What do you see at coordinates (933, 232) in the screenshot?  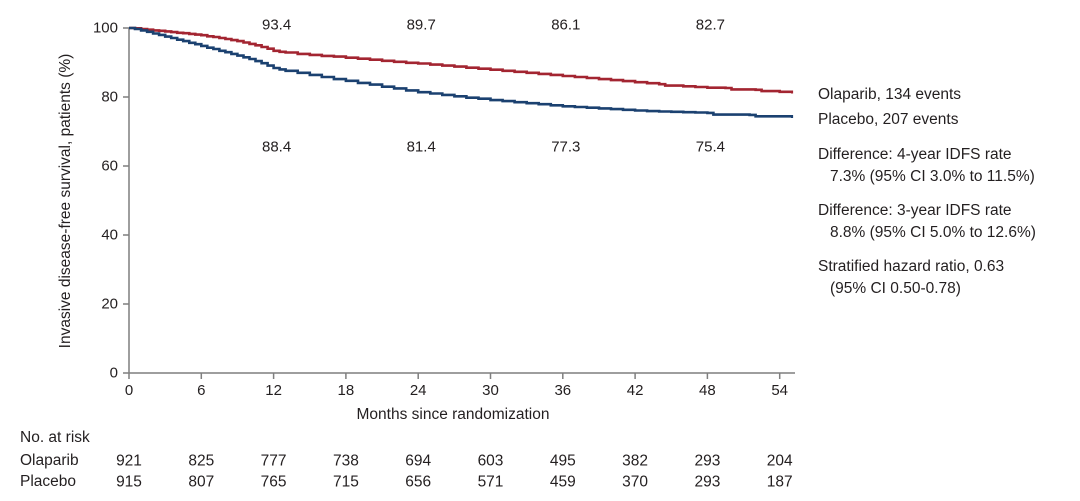 I see `stat-3yr-idfs-value: 8.8% (95% CI 5.0% to 12.6%)` at bounding box center [933, 232].